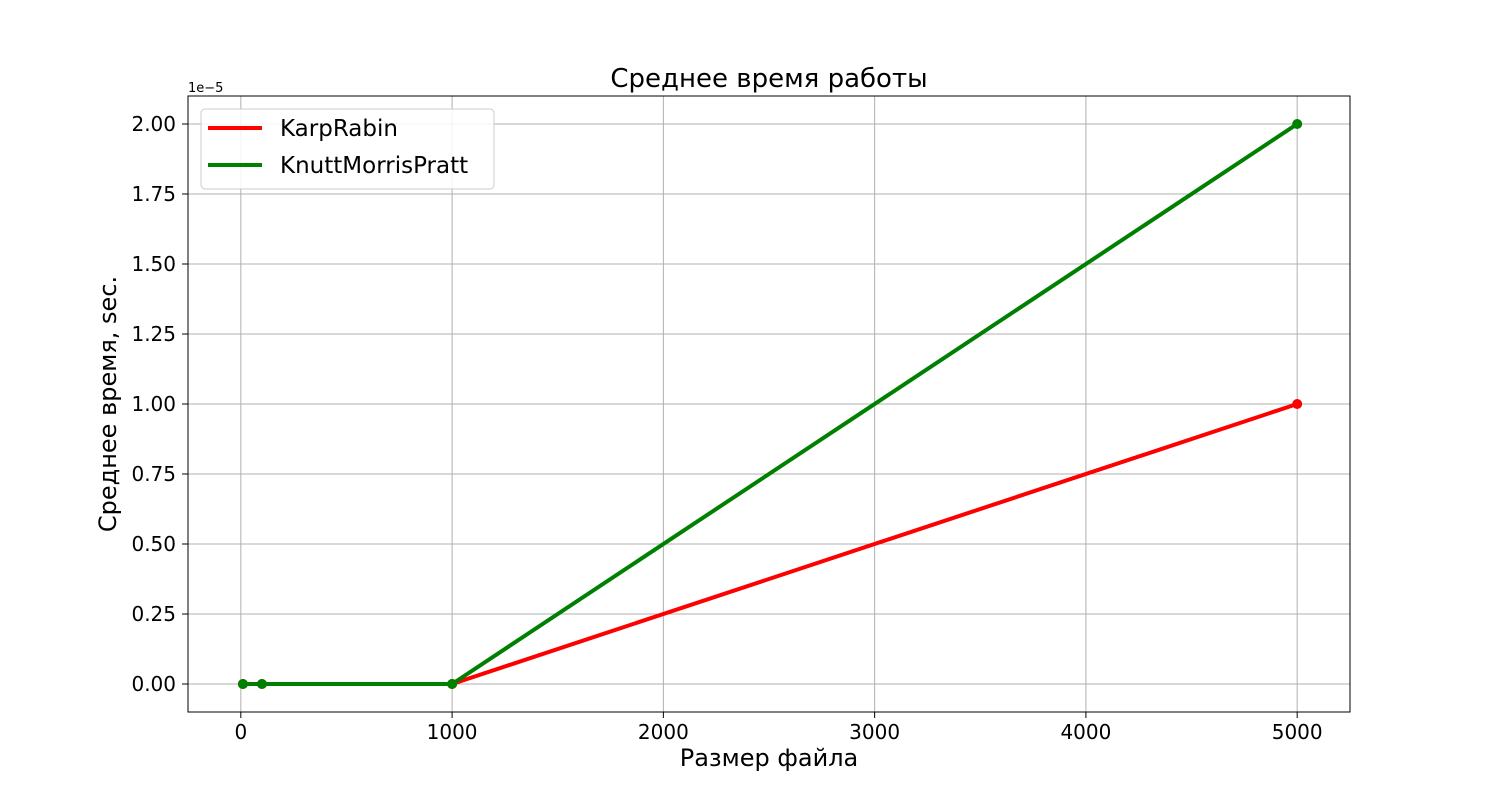 The image size is (1500, 800). I want to click on x-tick-label: 2000, so click(663, 732).